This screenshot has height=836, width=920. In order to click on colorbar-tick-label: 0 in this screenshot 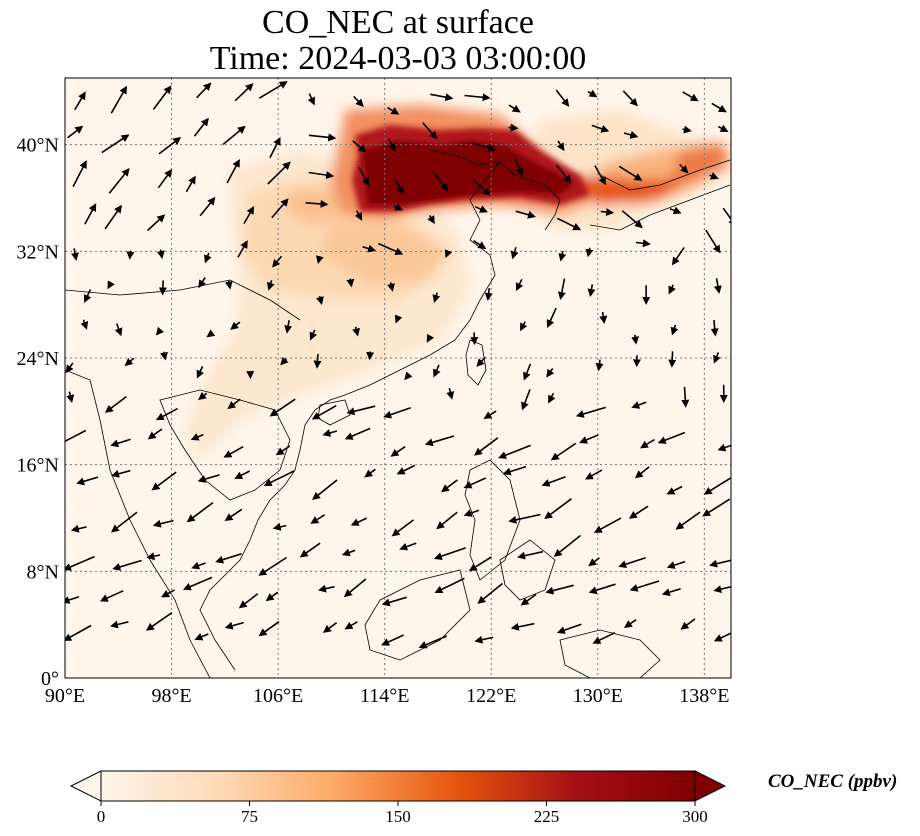, I will do `click(101, 816)`.